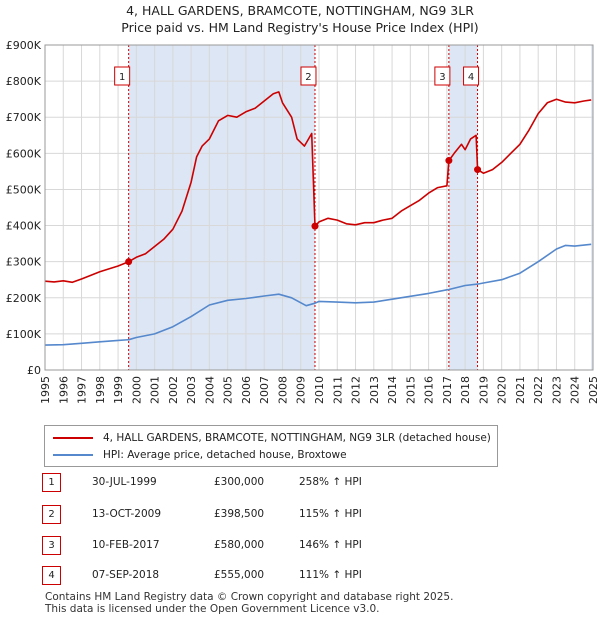 The width and height of the screenshot is (600, 620). Describe the element at coordinates (24, 189) in the screenshot. I see `y-tick-label: £500K` at that location.